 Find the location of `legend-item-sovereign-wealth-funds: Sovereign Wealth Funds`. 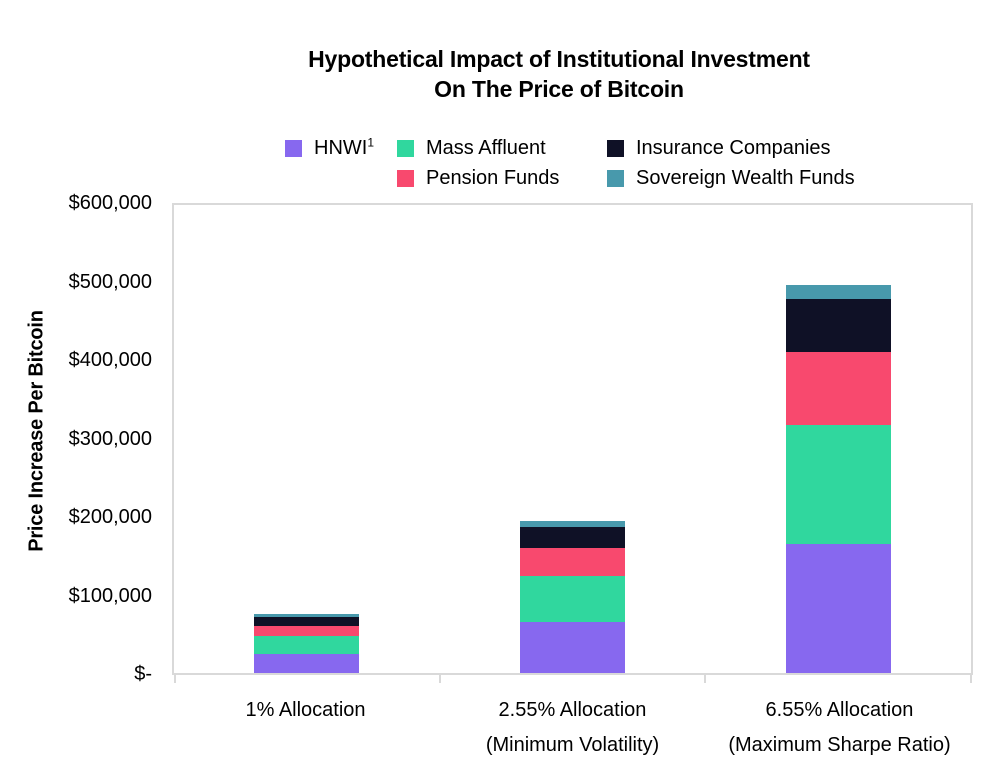

legend-item-sovereign-wealth-funds: Sovereign Wealth Funds is located at coordinates (731, 178).